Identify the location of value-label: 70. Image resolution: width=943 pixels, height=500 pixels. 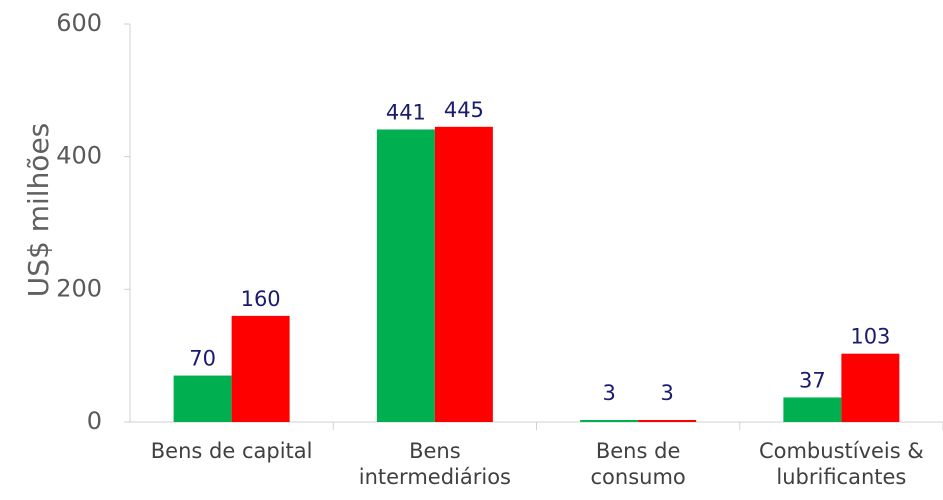
(202, 359).